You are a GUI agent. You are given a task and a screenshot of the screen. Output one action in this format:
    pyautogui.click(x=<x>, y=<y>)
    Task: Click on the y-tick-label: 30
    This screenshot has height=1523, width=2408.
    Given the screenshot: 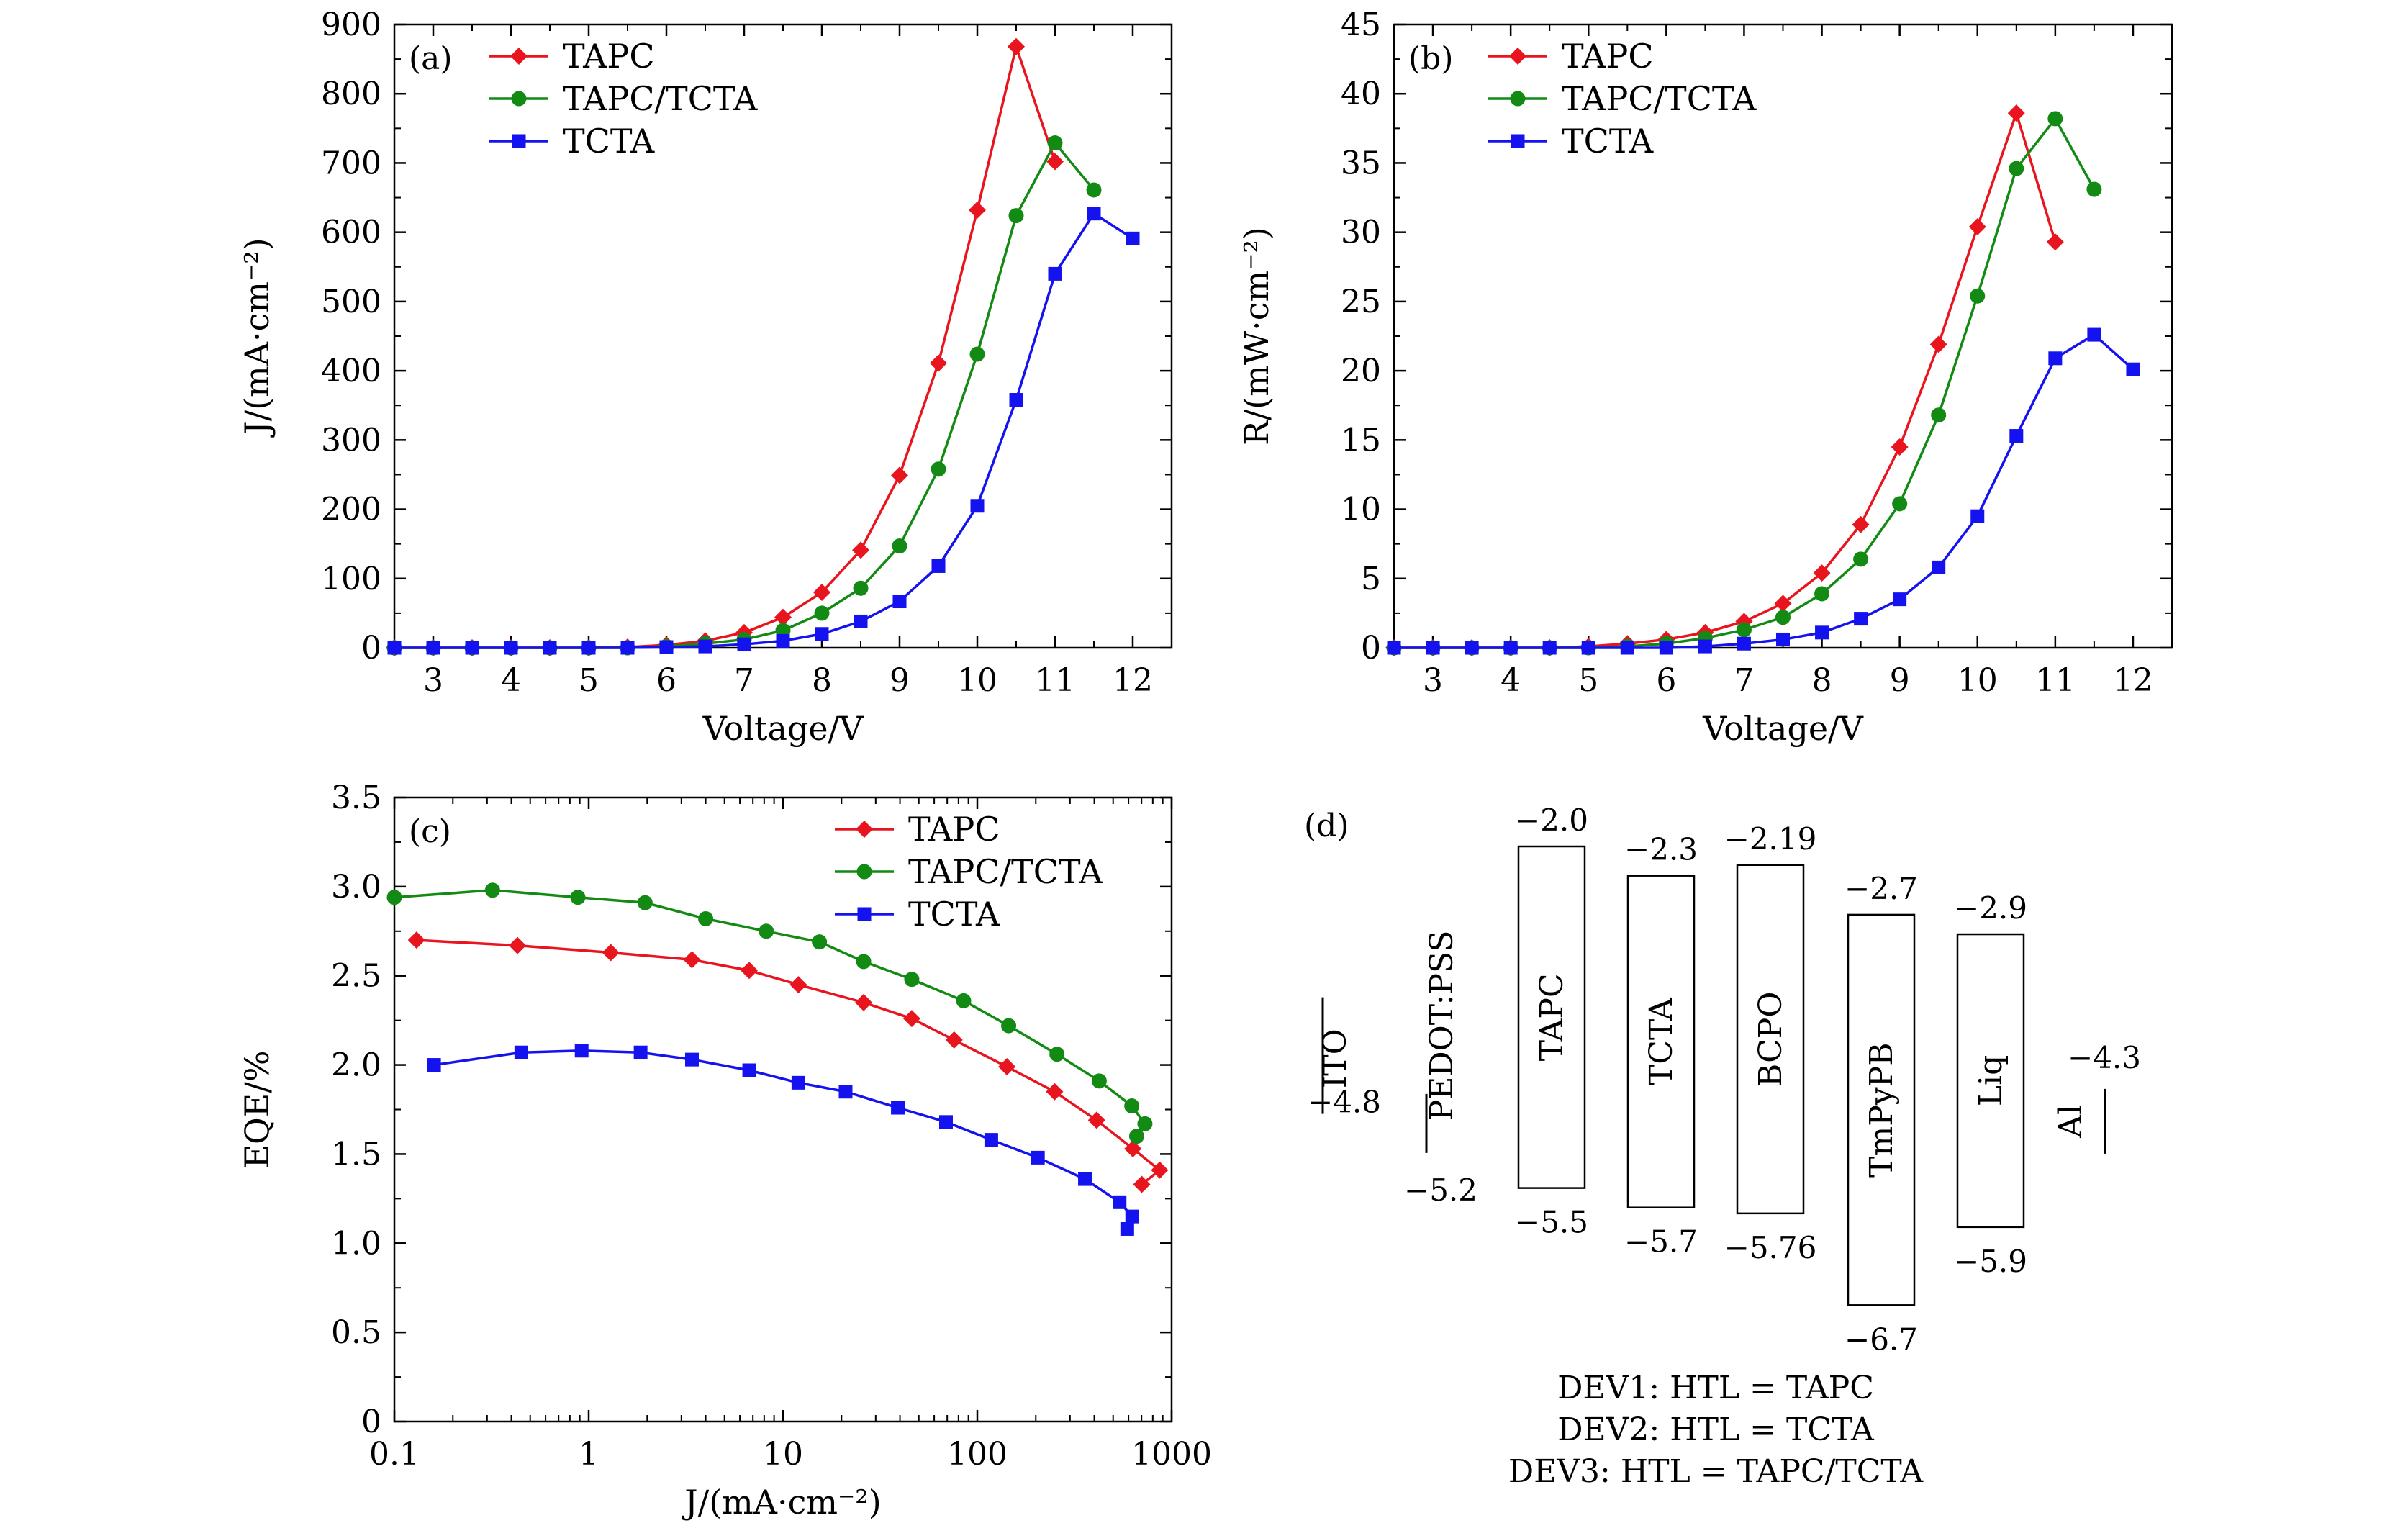 What is the action you would take?
    pyautogui.click(x=1361, y=233)
    